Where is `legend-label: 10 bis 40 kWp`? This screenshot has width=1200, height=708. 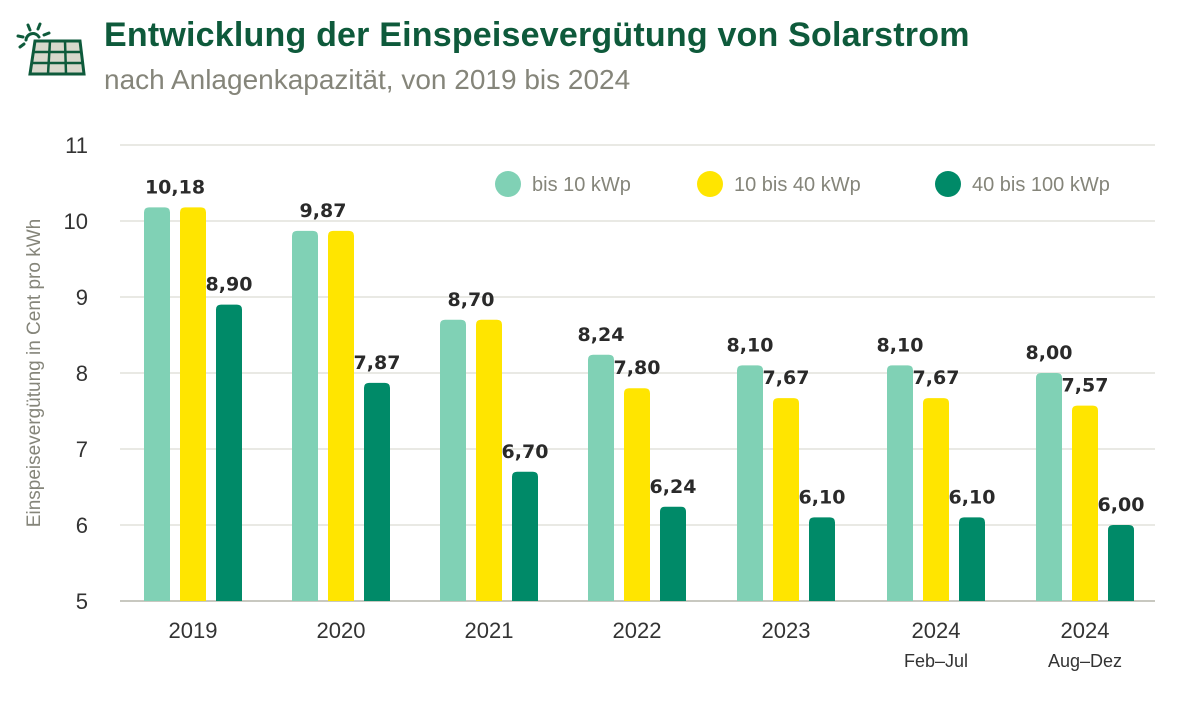
legend-label: 10 bis 40 kWp is located at coordinates (797, 185).